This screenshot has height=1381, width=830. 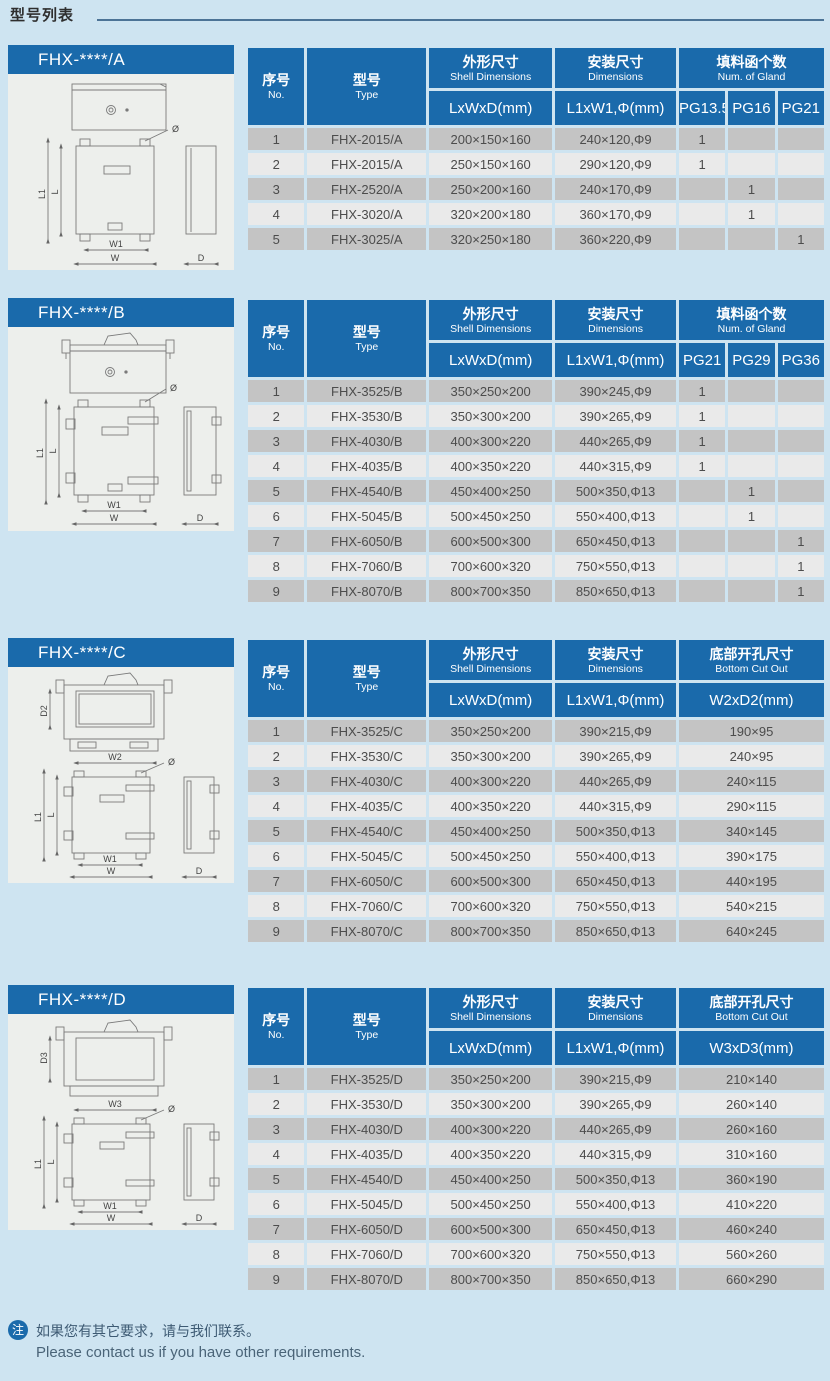 I want to click on table-cell: FHX-7060/C, so click(x=367, y=906).